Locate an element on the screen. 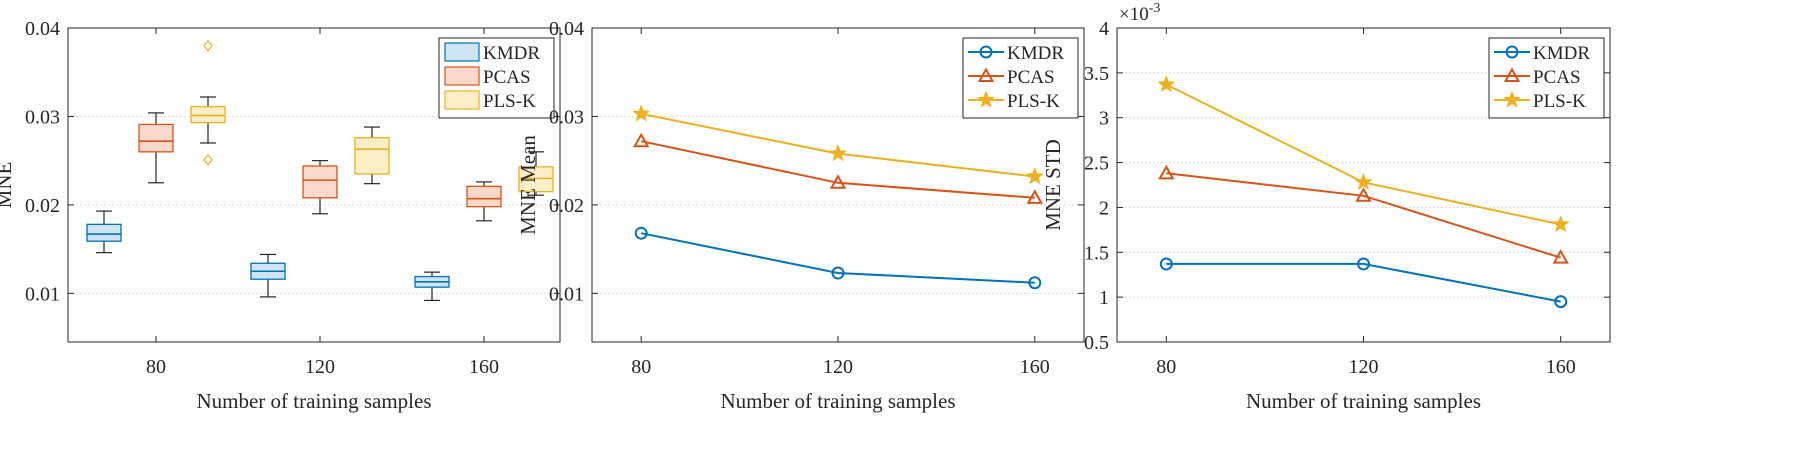 The image size is (1816, 453). y-axis-label: MNE STD is located at coordinates (1053, 185).